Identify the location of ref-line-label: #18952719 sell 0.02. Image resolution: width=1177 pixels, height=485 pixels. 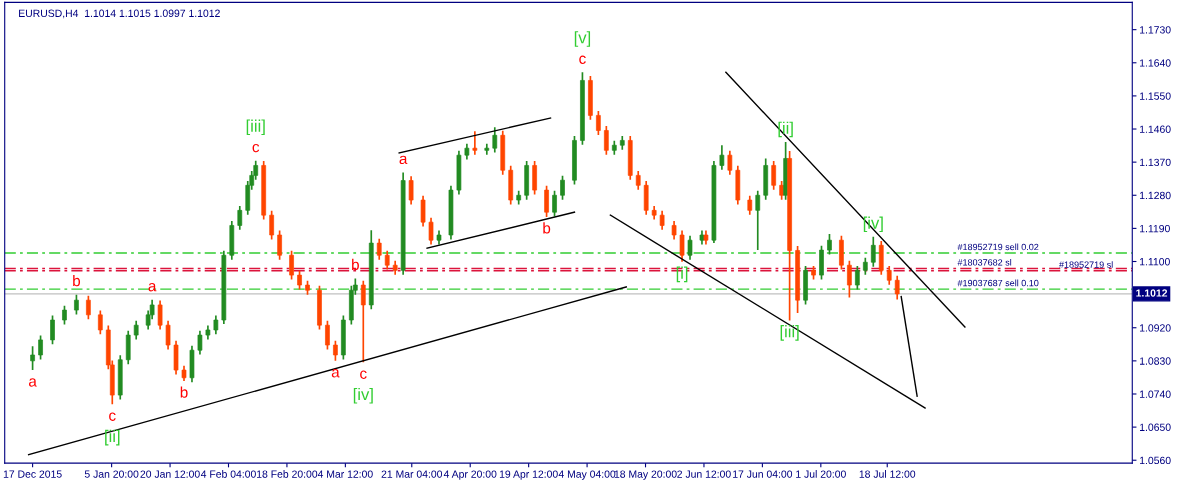
(998, 247).